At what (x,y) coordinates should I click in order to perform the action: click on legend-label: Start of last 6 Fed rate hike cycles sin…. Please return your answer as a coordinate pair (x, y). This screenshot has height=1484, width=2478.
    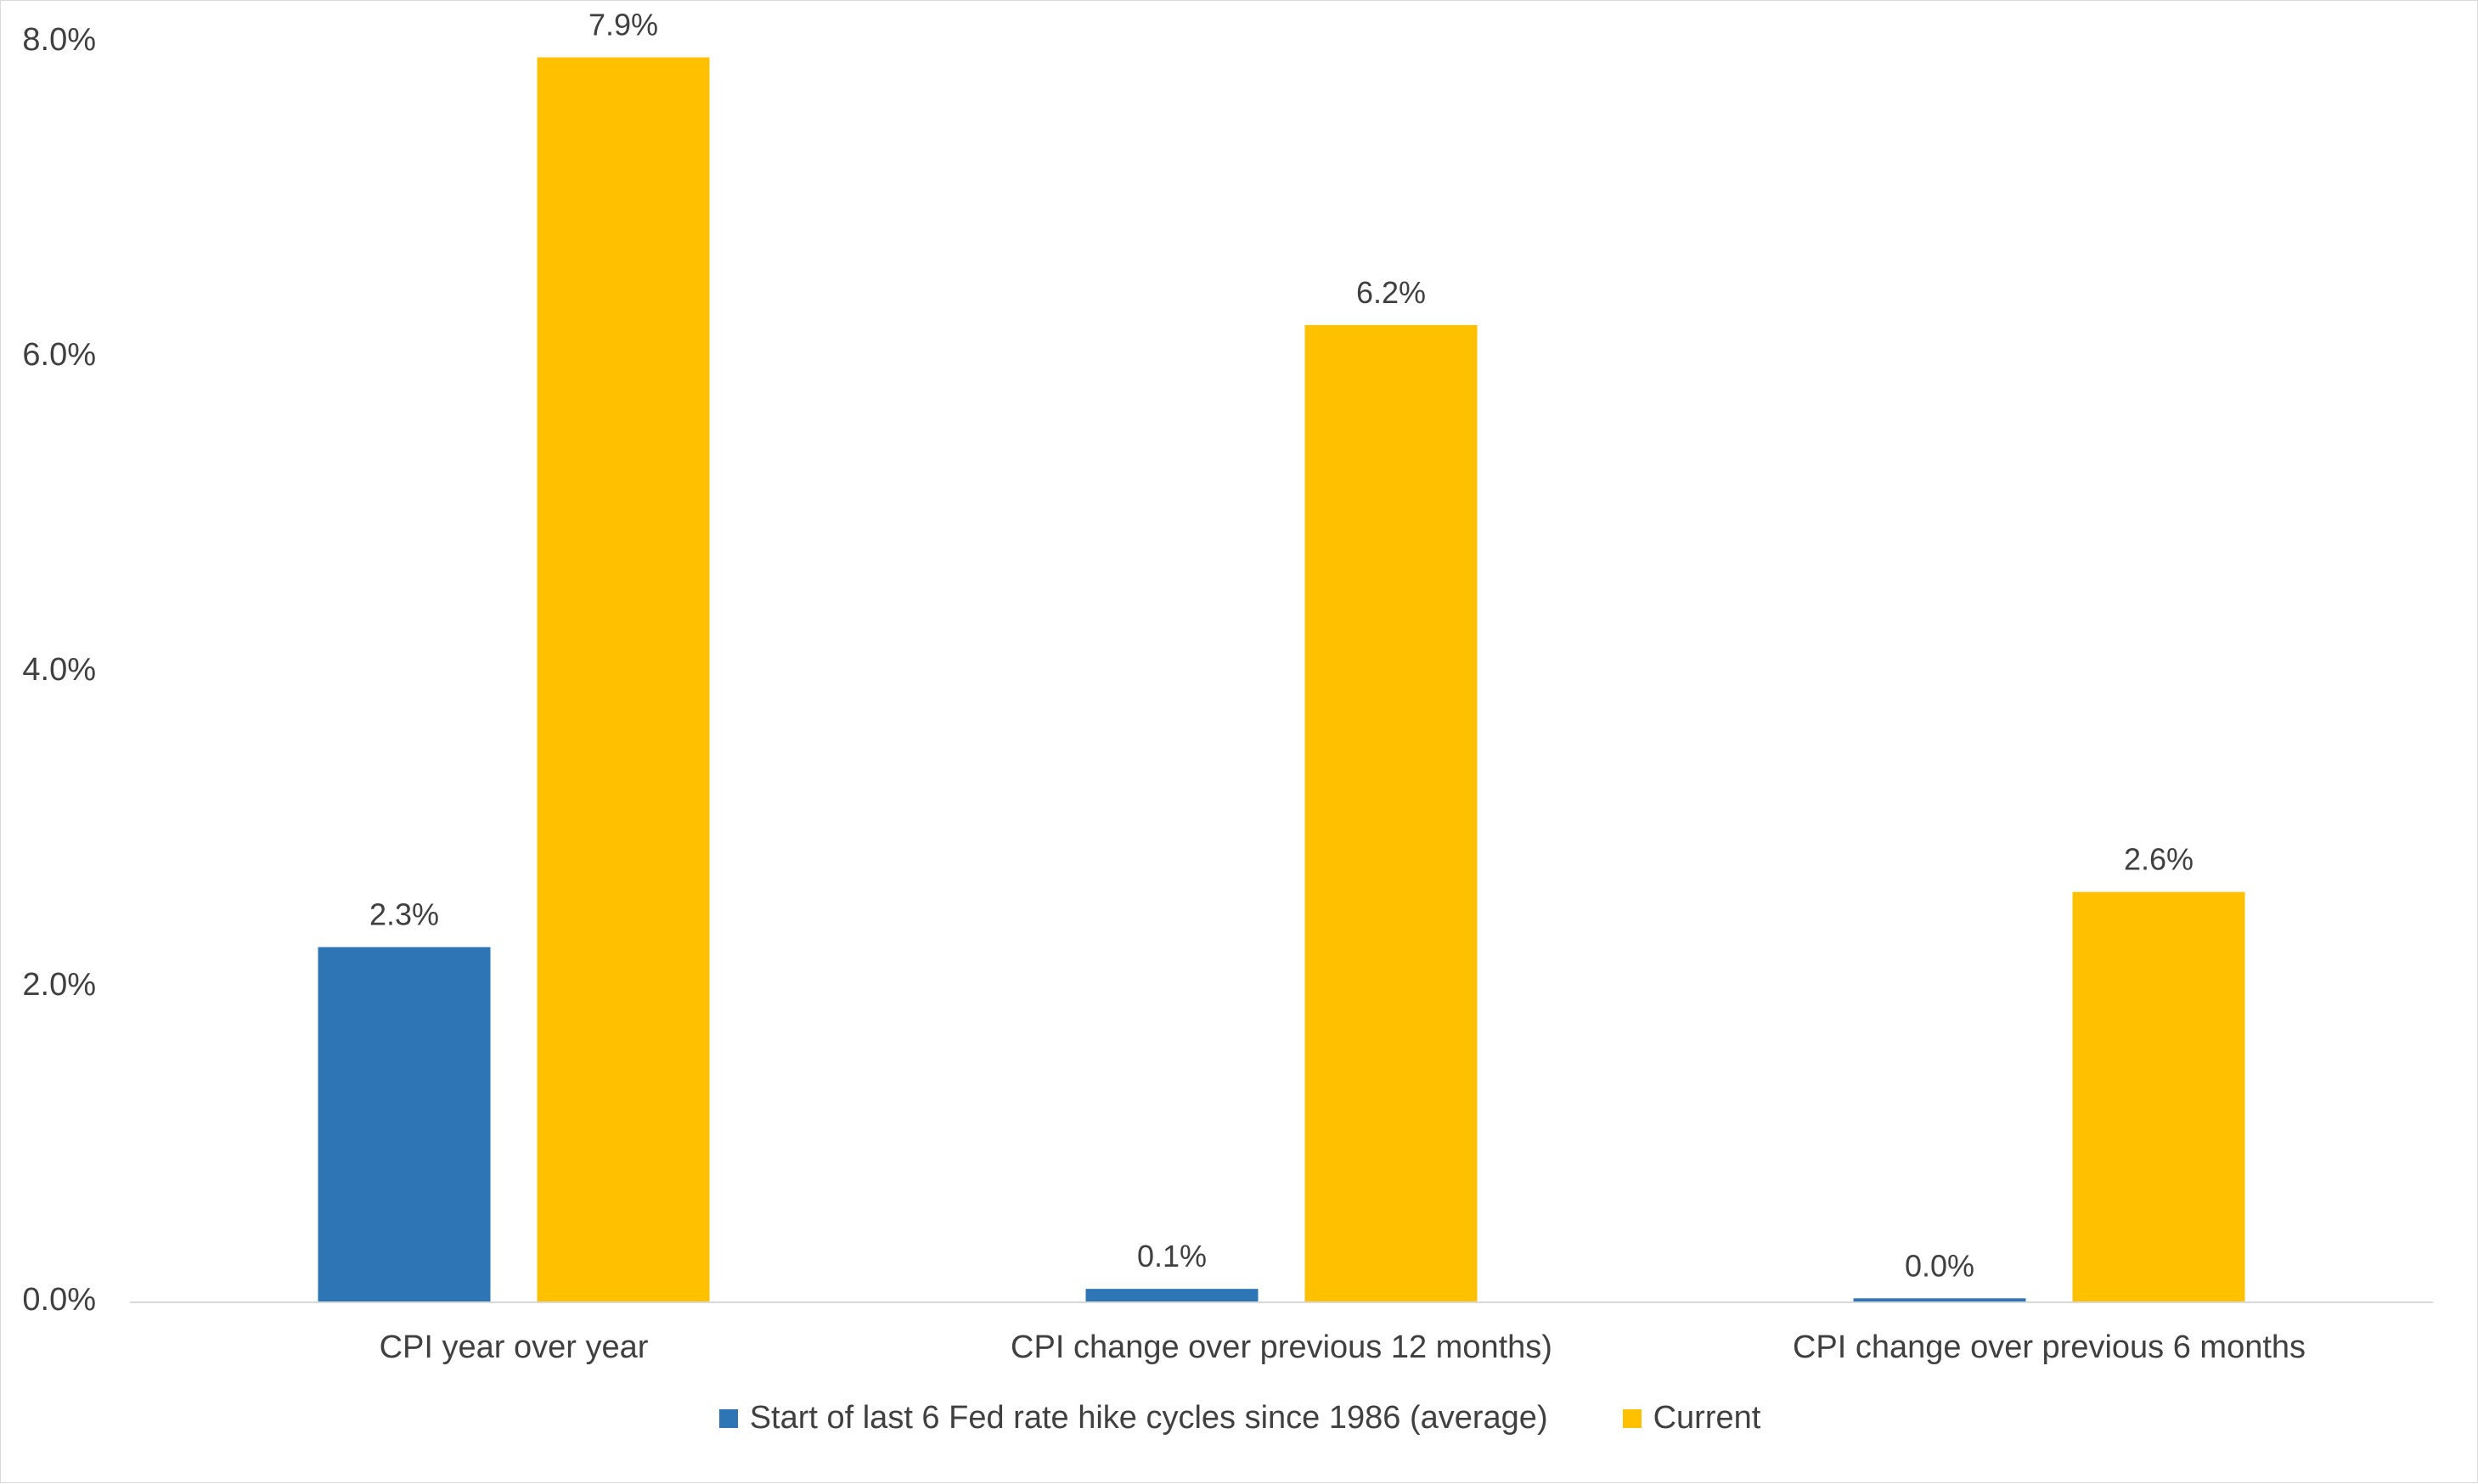
    Looking at the image, I should click on (1149, 1418).